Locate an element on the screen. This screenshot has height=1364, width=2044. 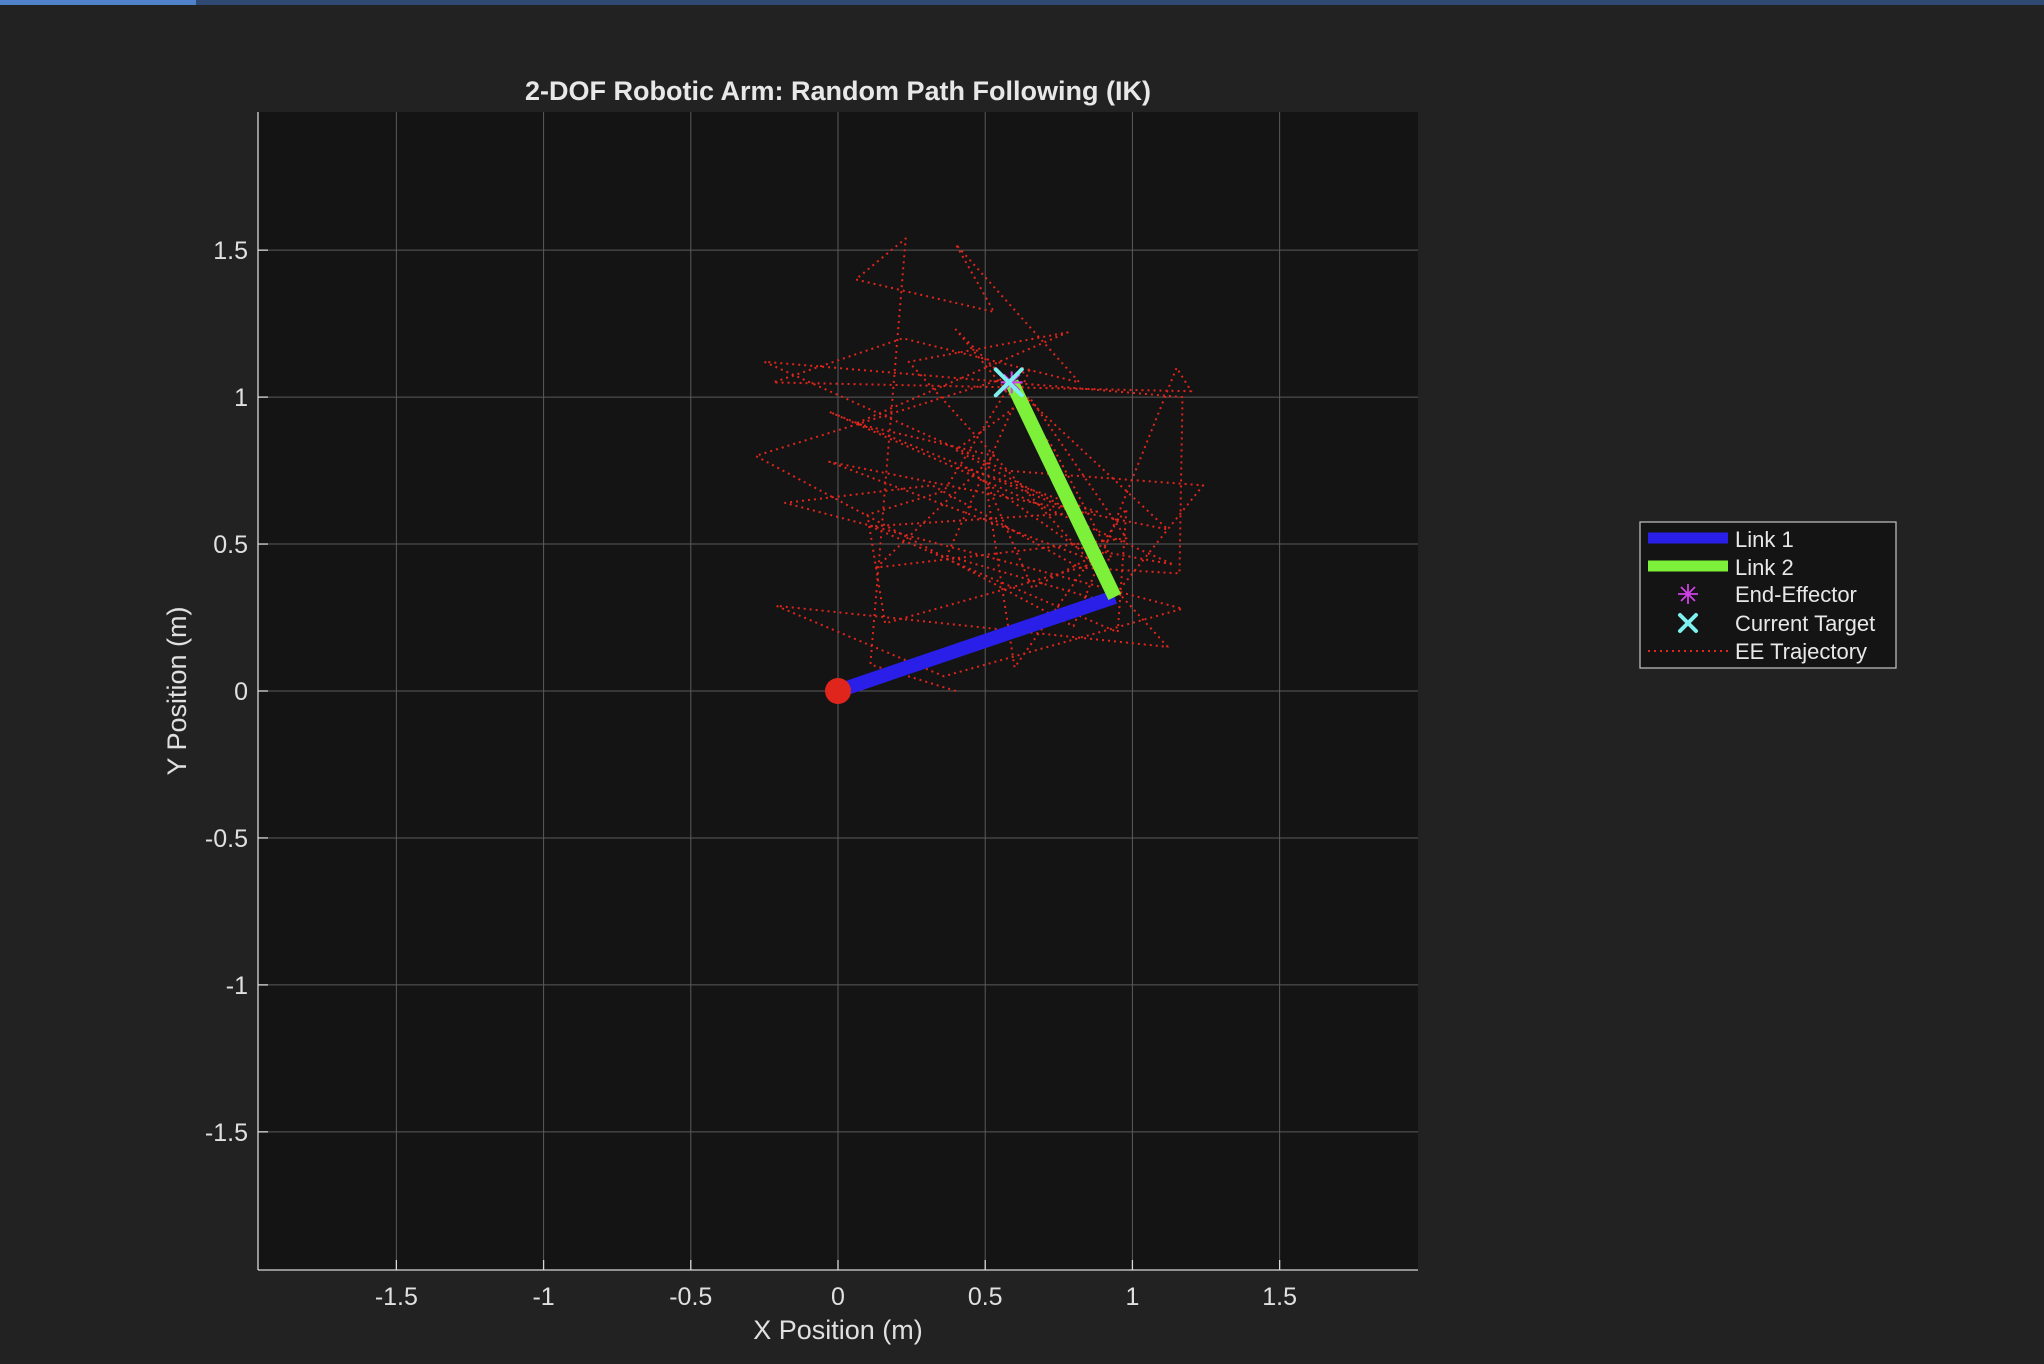
y-tick-label: 1 is located at coordinates (241, 398).